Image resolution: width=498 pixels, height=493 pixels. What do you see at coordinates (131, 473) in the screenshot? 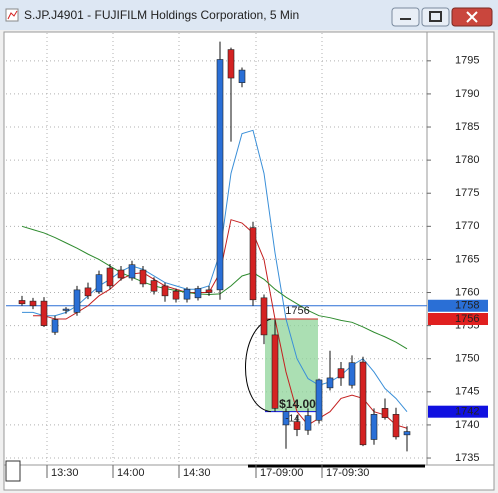
I see `x-tick-label: 14:00` at bounding box center [131, 473].